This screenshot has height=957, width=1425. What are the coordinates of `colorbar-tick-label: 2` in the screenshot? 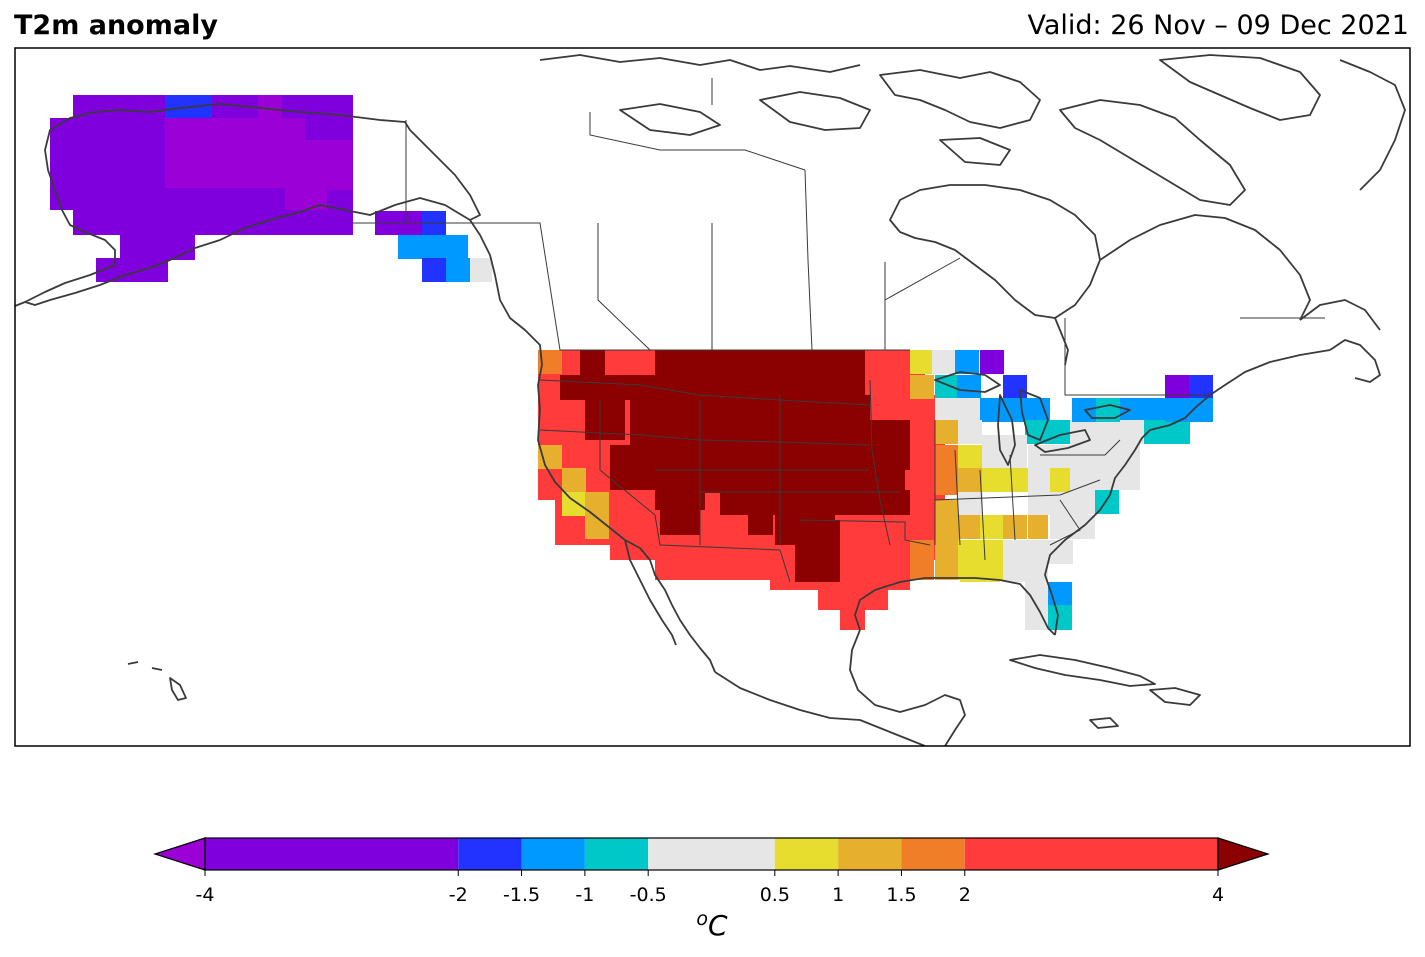 It's located at (965, 895).